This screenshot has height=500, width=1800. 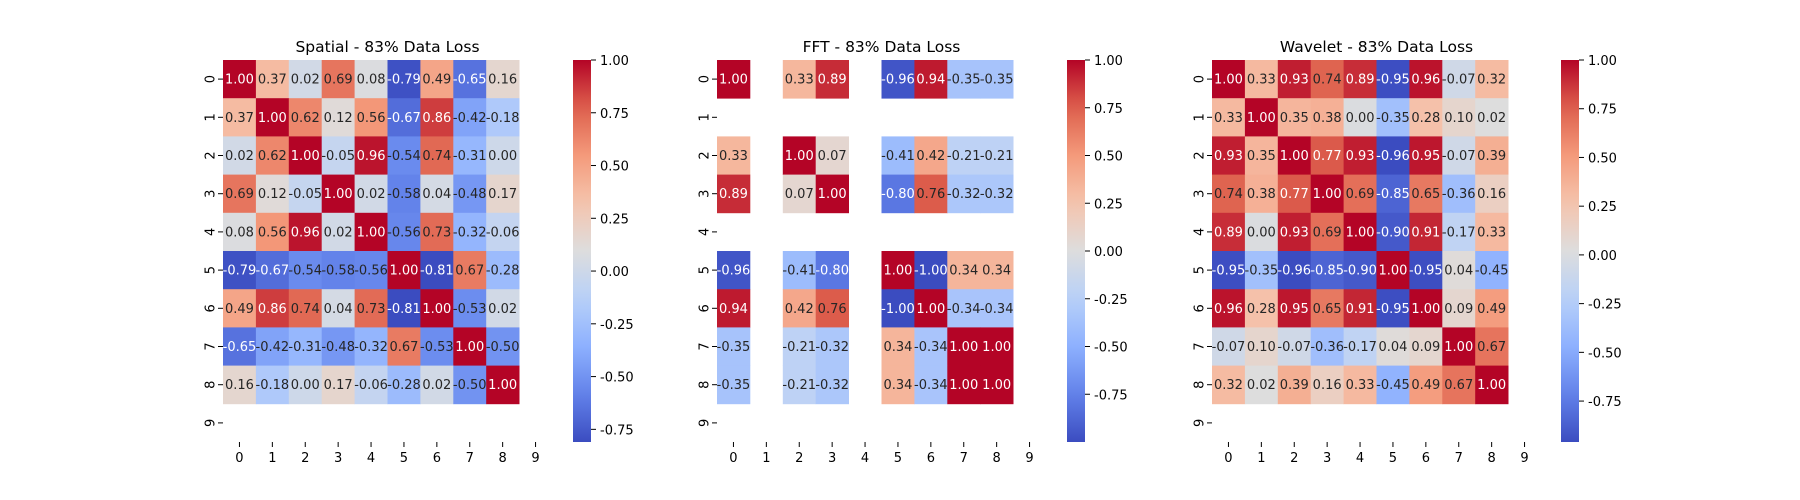 What do you see at coordinates (1228, 458) in the screenshot?
I see `x-tick-label: 0` at bounding box center [1228, 458].